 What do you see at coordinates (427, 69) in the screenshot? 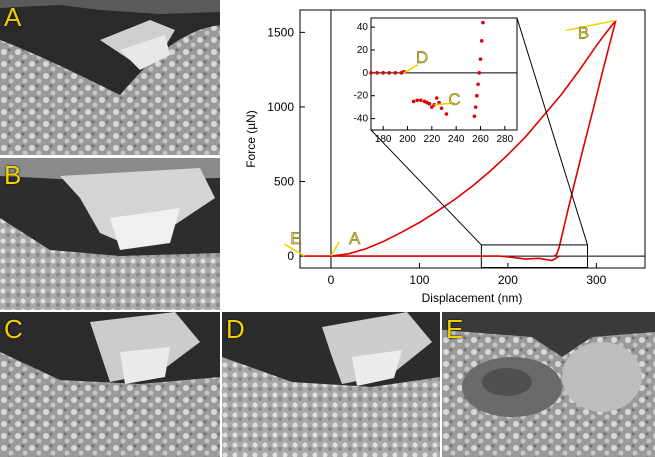
I see `inset-series-group` at bounding box center [427, 69].